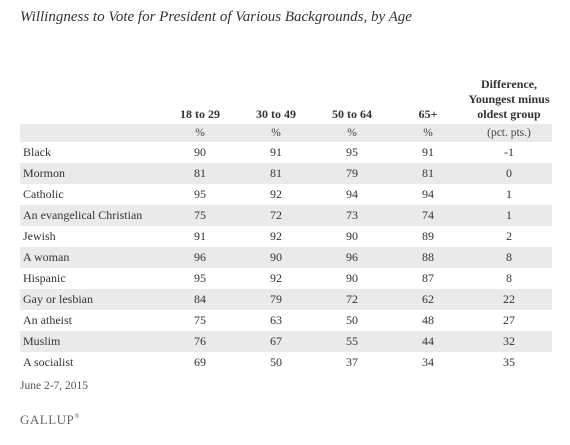  What do you see at coordinates (200, 341) in the screenshot?
I see `value-cell: 76` at bounding box center [200, 341].